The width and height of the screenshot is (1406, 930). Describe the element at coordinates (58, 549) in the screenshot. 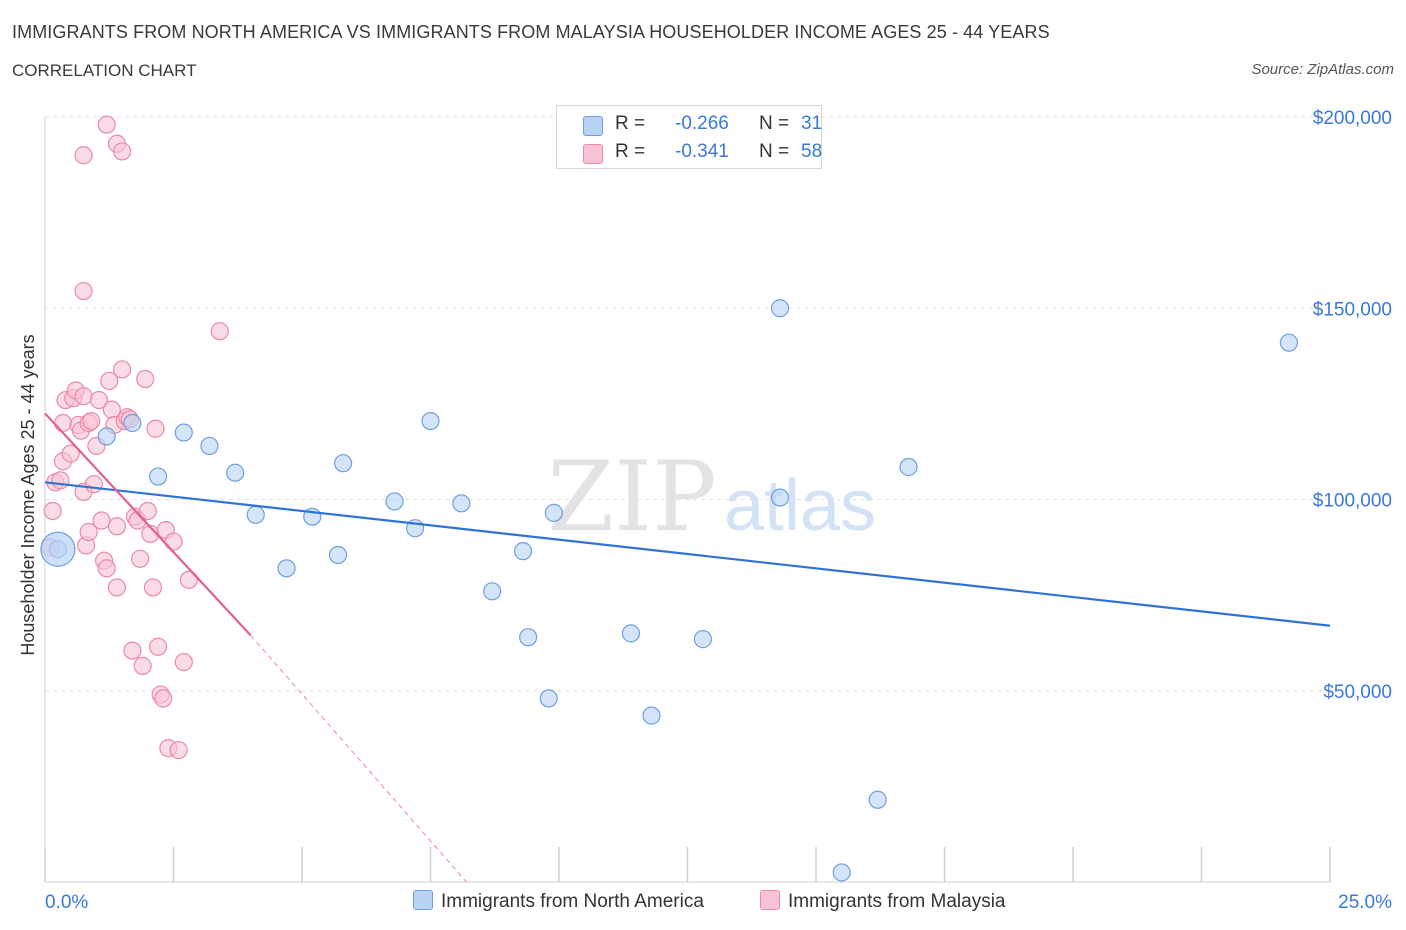

I see `north-america-cluster-point` at that location.